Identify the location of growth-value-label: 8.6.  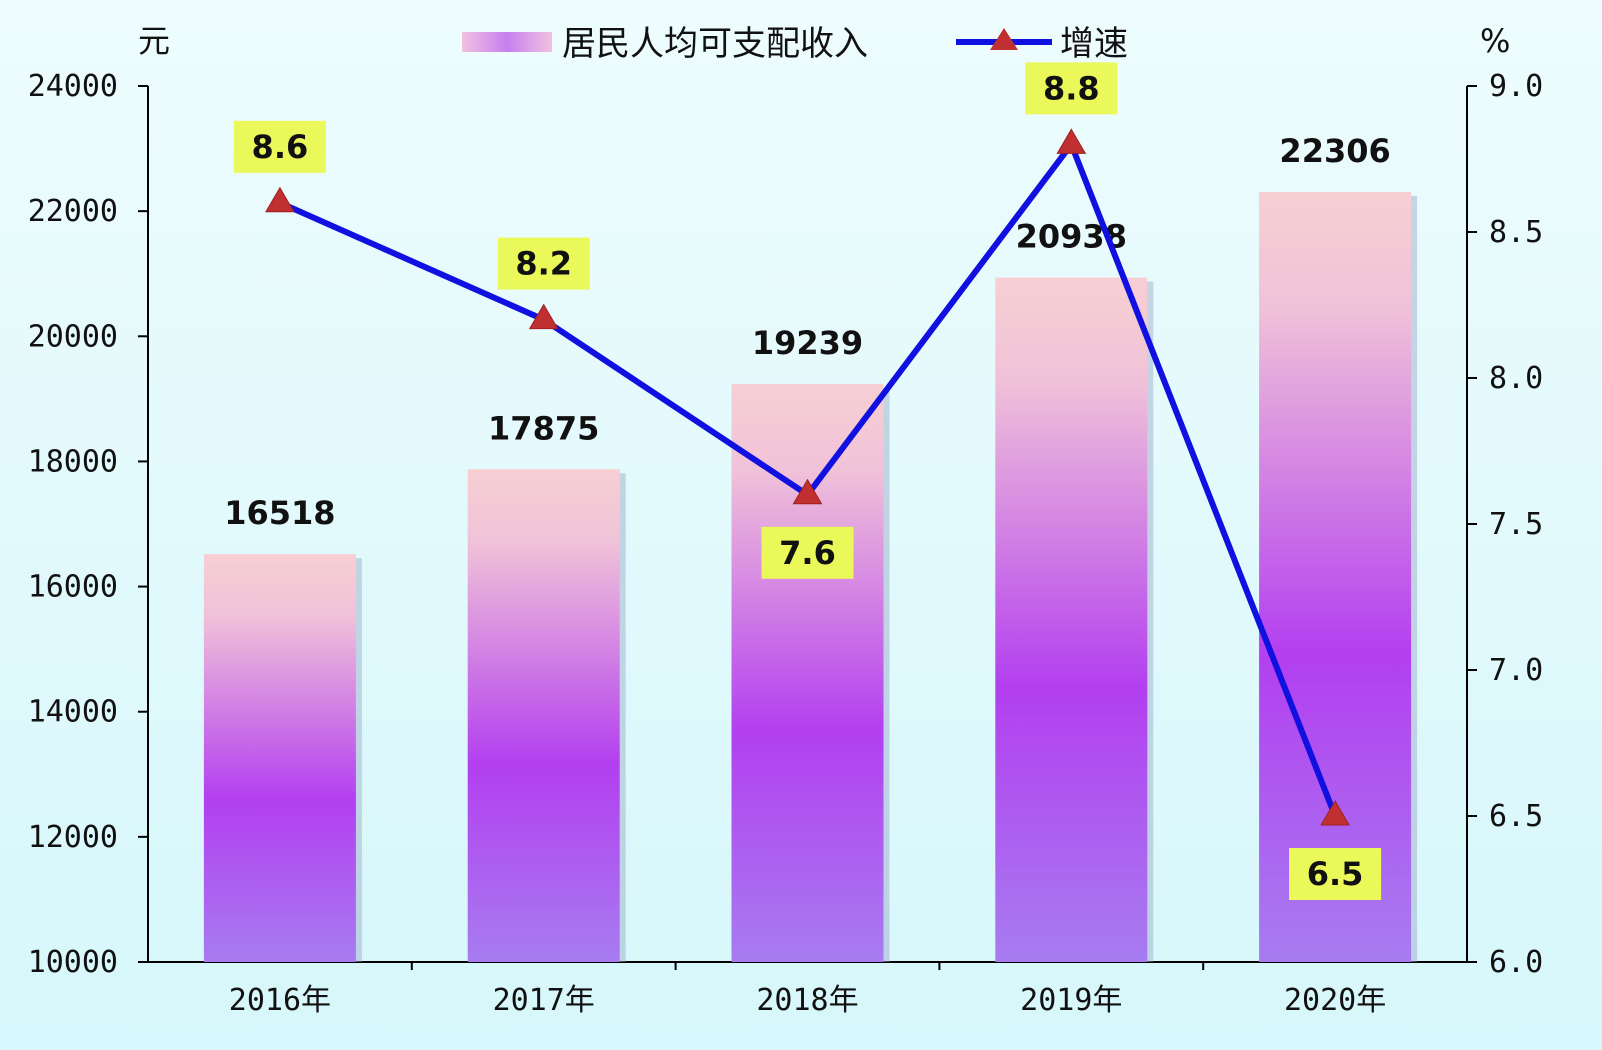
(280, 147).